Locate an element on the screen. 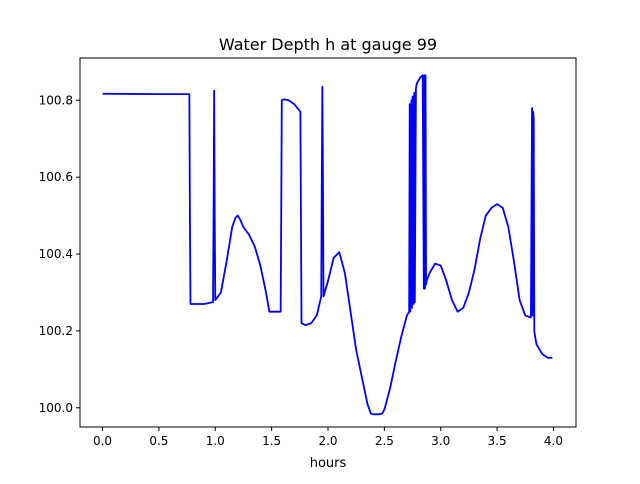 The height and width of the screenshot is (484, 640). x-axis-label: hours is located at coordinates (328, 463).